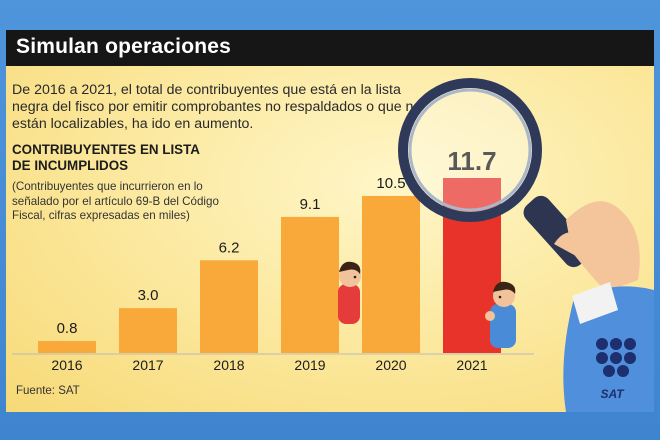  Describe the element at coordinates (229, 247) in the screenshot. I see `value-label-2018: 6.2` at that location.